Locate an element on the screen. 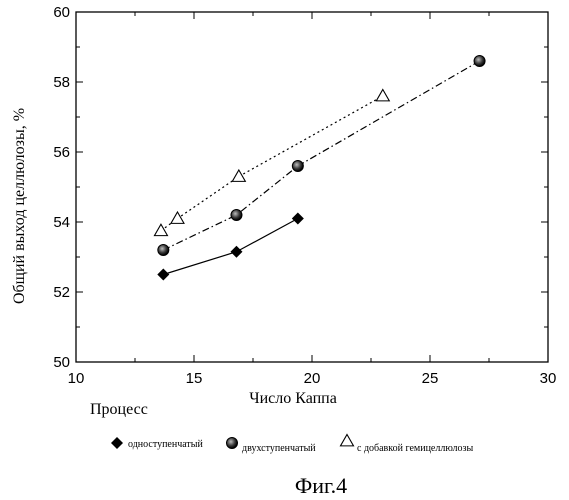 This screenshot has width=569, height=500. process-annotation: Процесс is located at coordinates (119, 409).